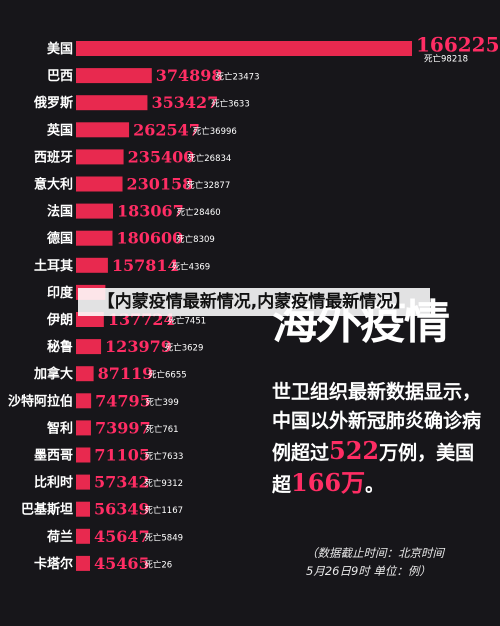  I want to click on value-label-15: 71105, so click(122, 455).